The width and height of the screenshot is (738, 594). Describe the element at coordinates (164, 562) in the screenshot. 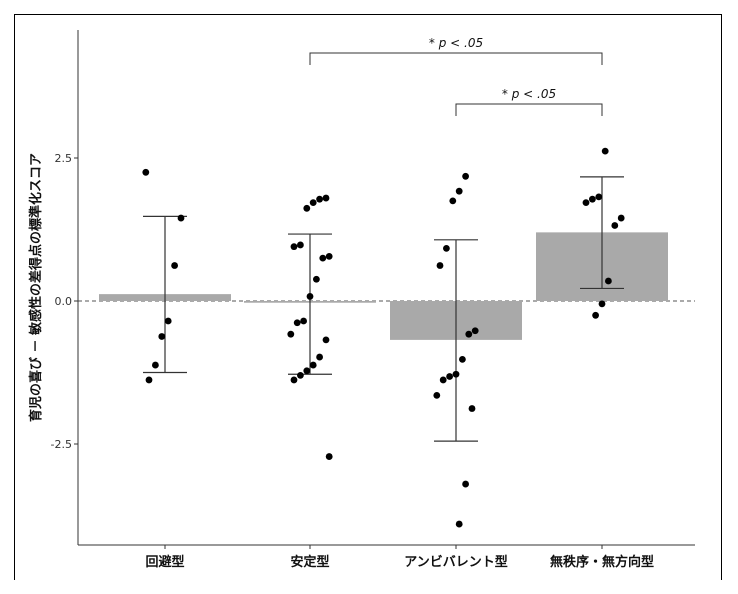

I see `x-tick-label: 回避型` at that location.